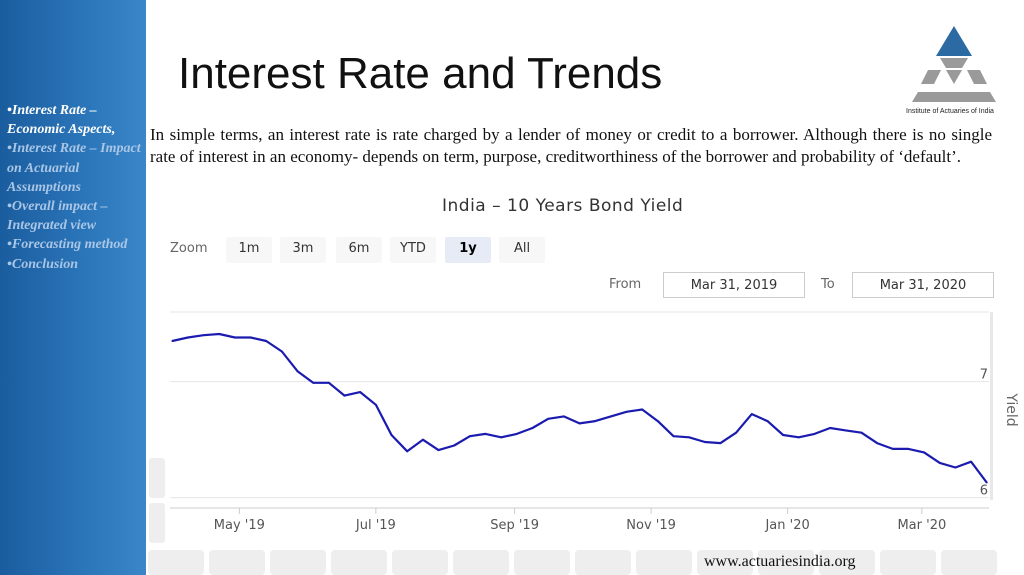 This screenshot has width=1024, height=575. Describe the element at coordinates (984, 375) in the screenshot. I see `y-tick-label: 7` at that location.